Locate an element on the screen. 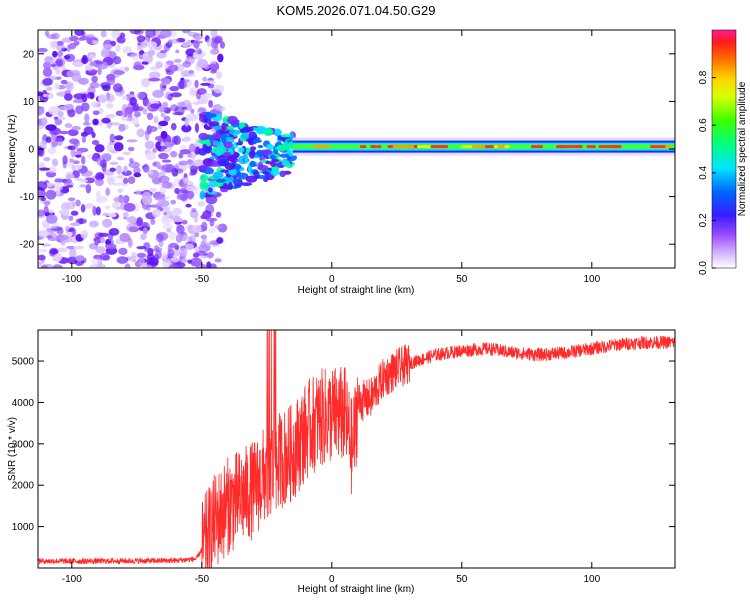 This screenshot has width=750, height=600. snr-y-label: SNR (10 * v/v) is located at coordinates (12, 449).